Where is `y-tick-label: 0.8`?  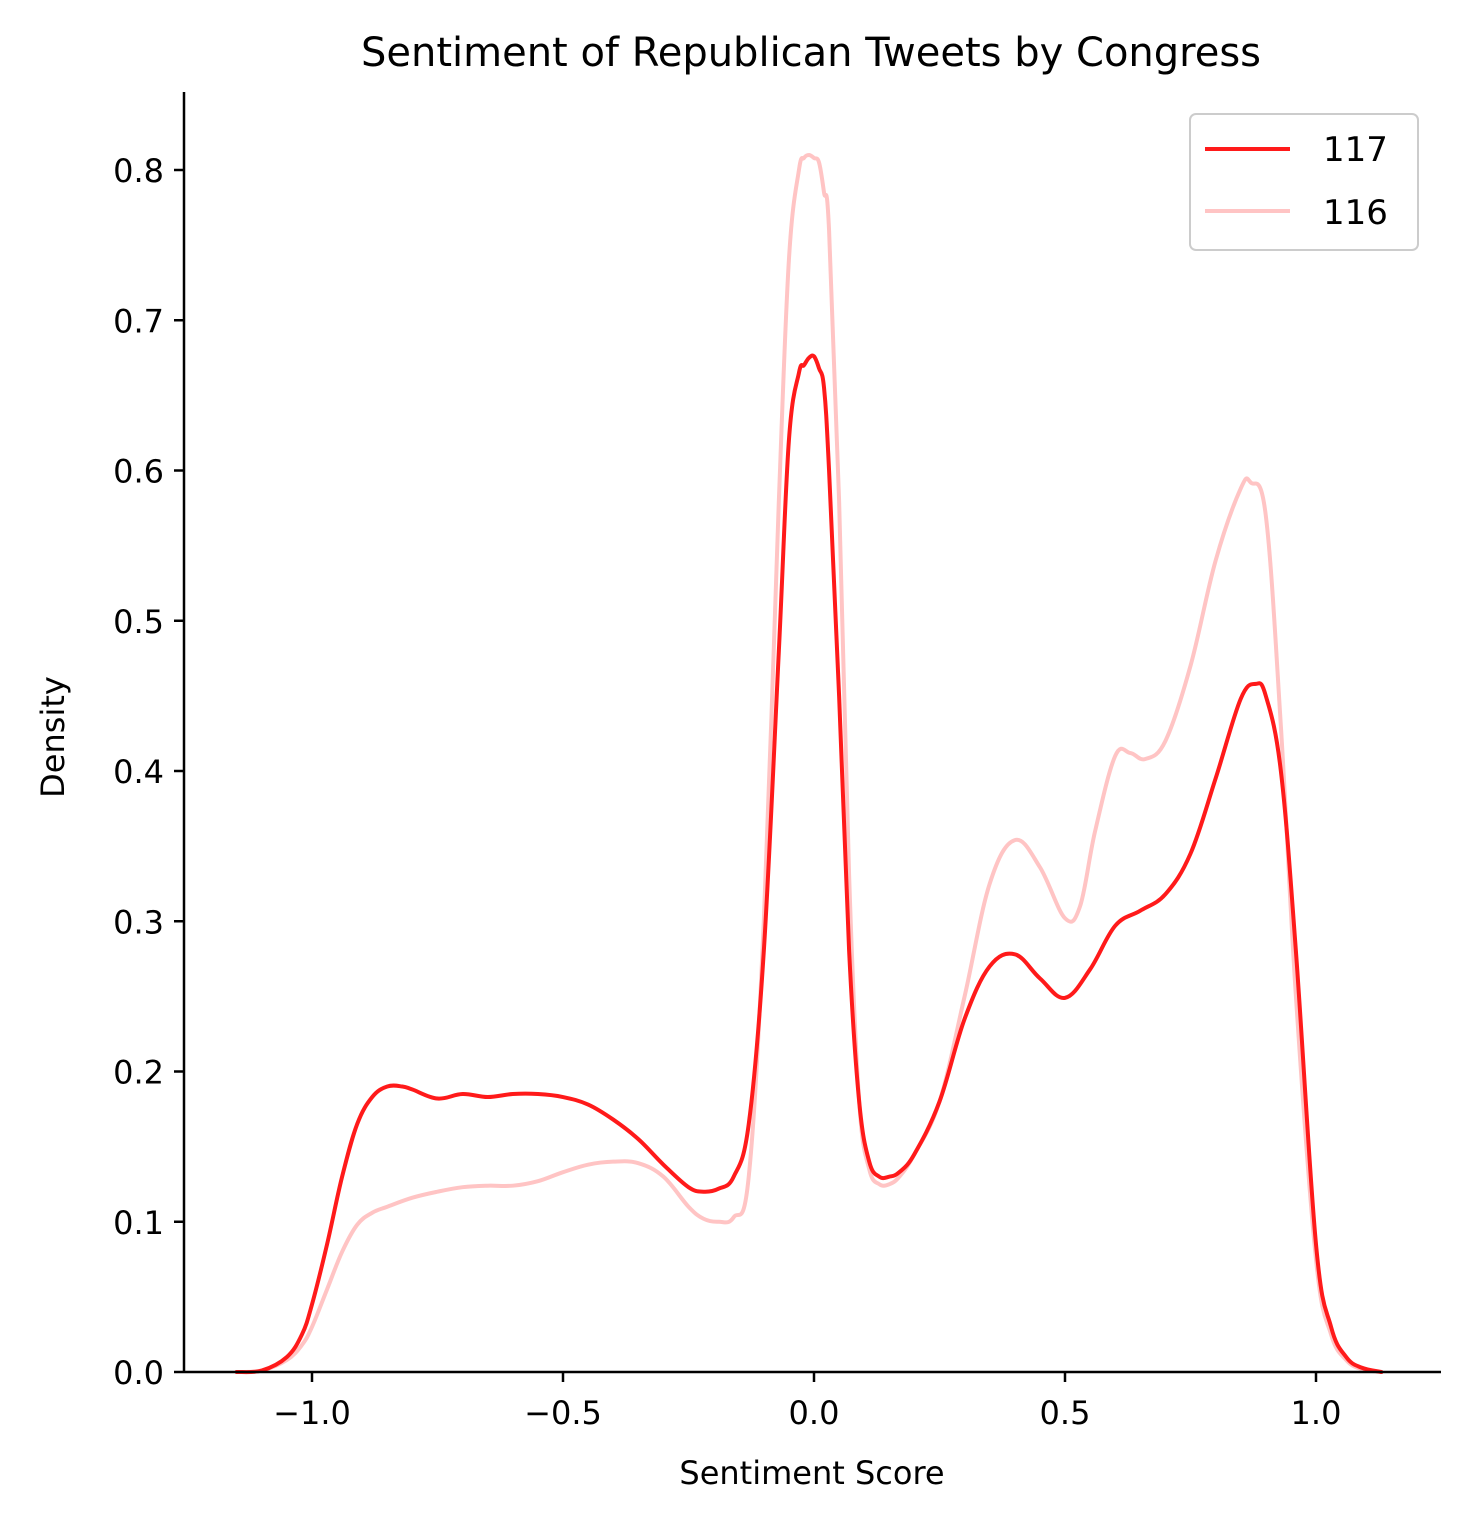 y-tick-label: 0.8 is located at coordinates (138, 171).